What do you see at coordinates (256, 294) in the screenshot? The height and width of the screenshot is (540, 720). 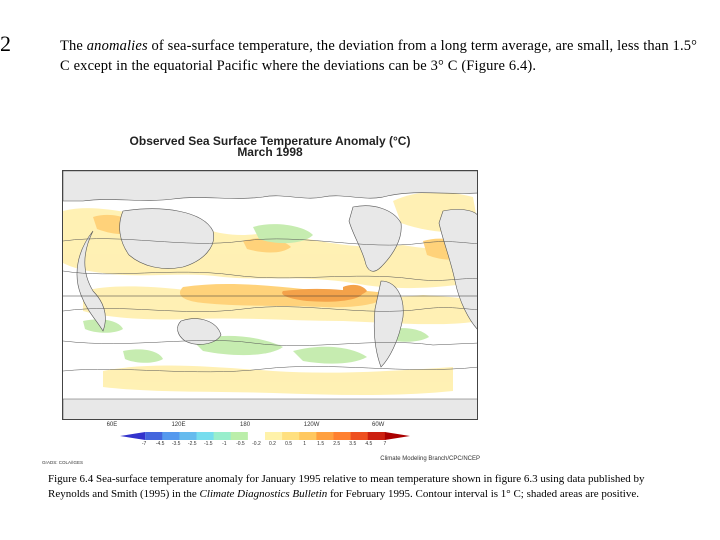 I see `cool-areas` at bounding box center [256, 294].